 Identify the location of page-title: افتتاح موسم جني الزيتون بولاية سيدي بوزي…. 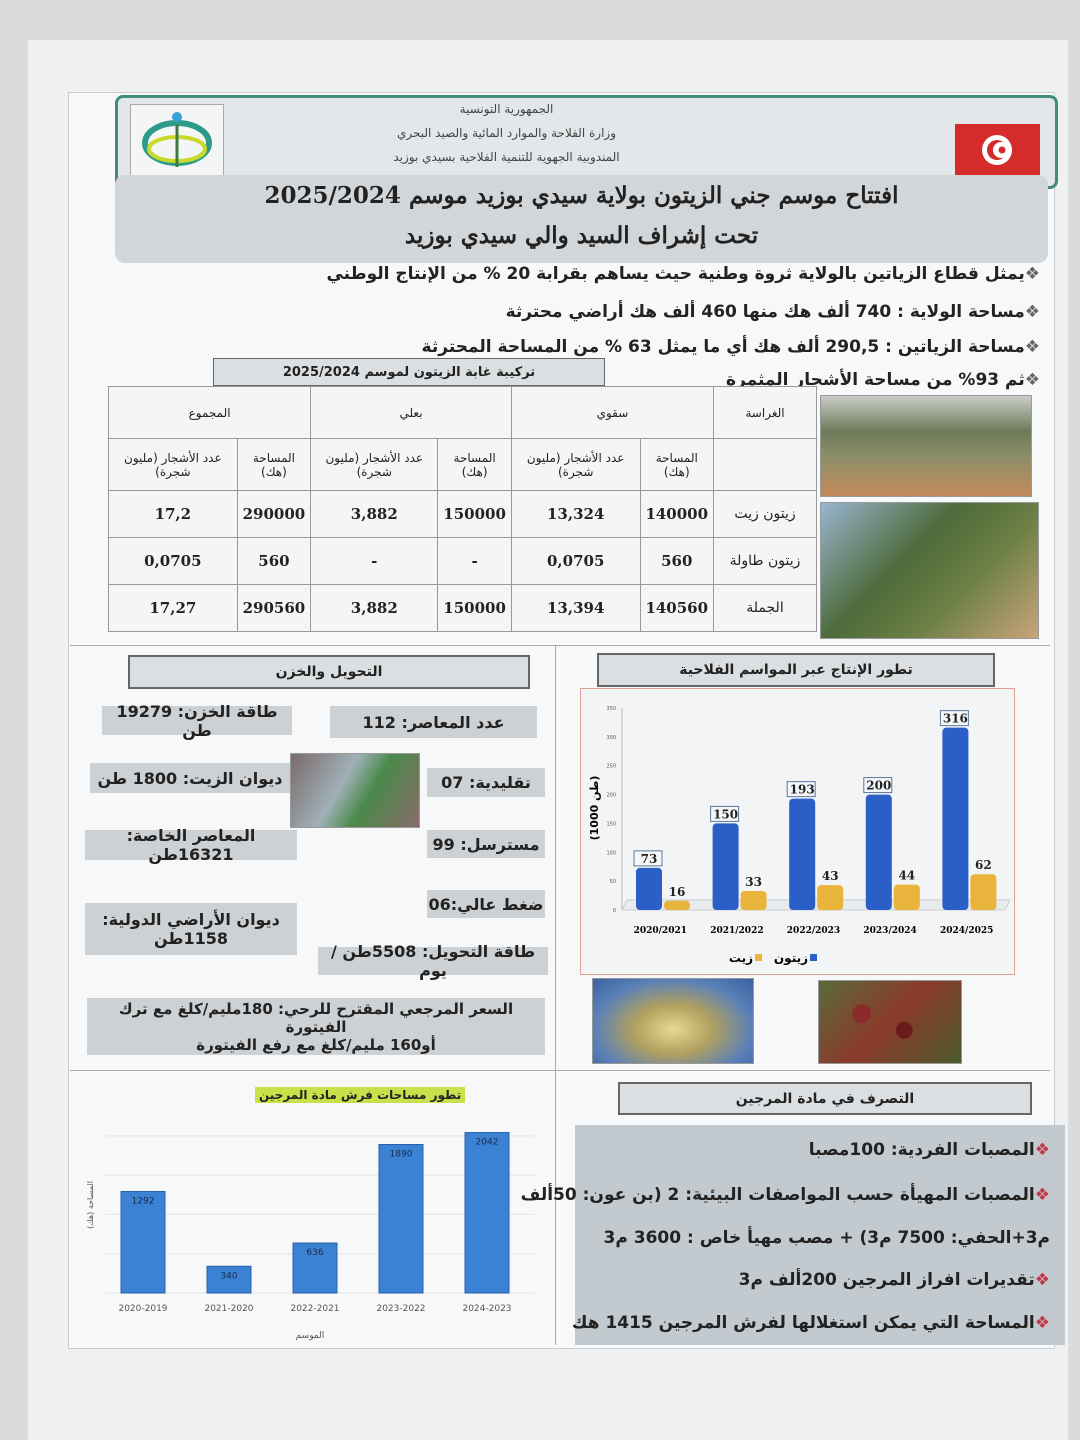
(581, 195).